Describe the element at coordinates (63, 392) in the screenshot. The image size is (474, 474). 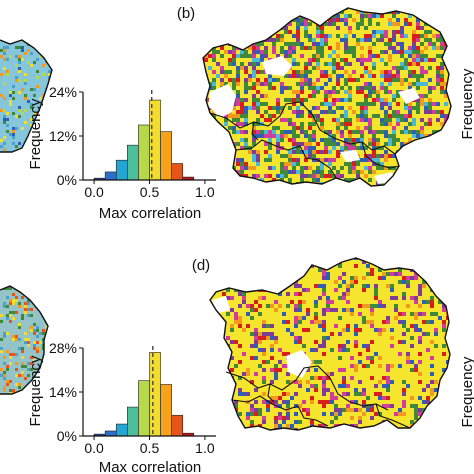
I see `y-tick-label: 14%` at that location.